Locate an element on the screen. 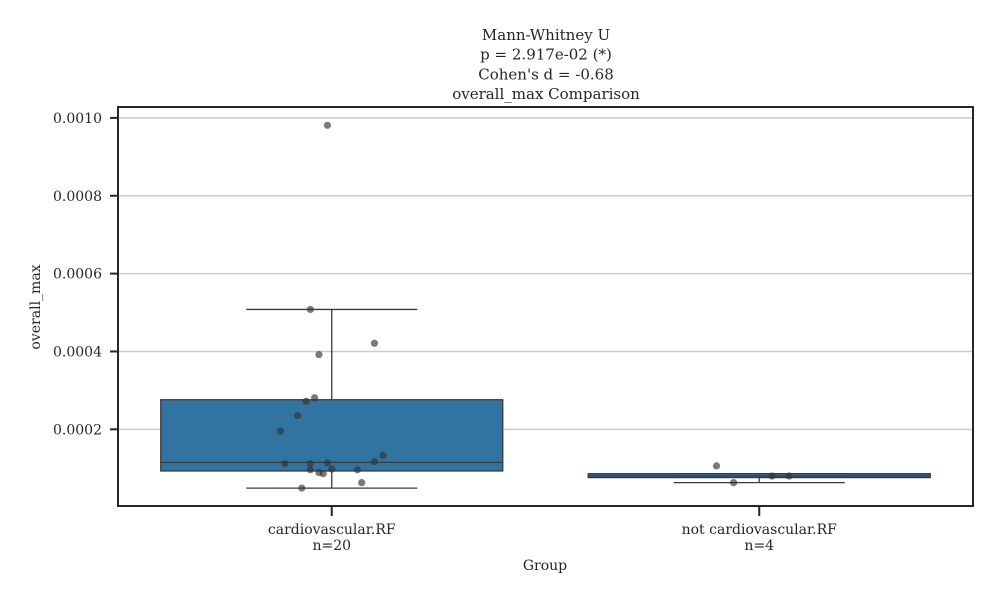 The width and height of the screenshot is (1000, 600). title-line: Cohen's d = -0.68 is located at coordinates (545, 74).